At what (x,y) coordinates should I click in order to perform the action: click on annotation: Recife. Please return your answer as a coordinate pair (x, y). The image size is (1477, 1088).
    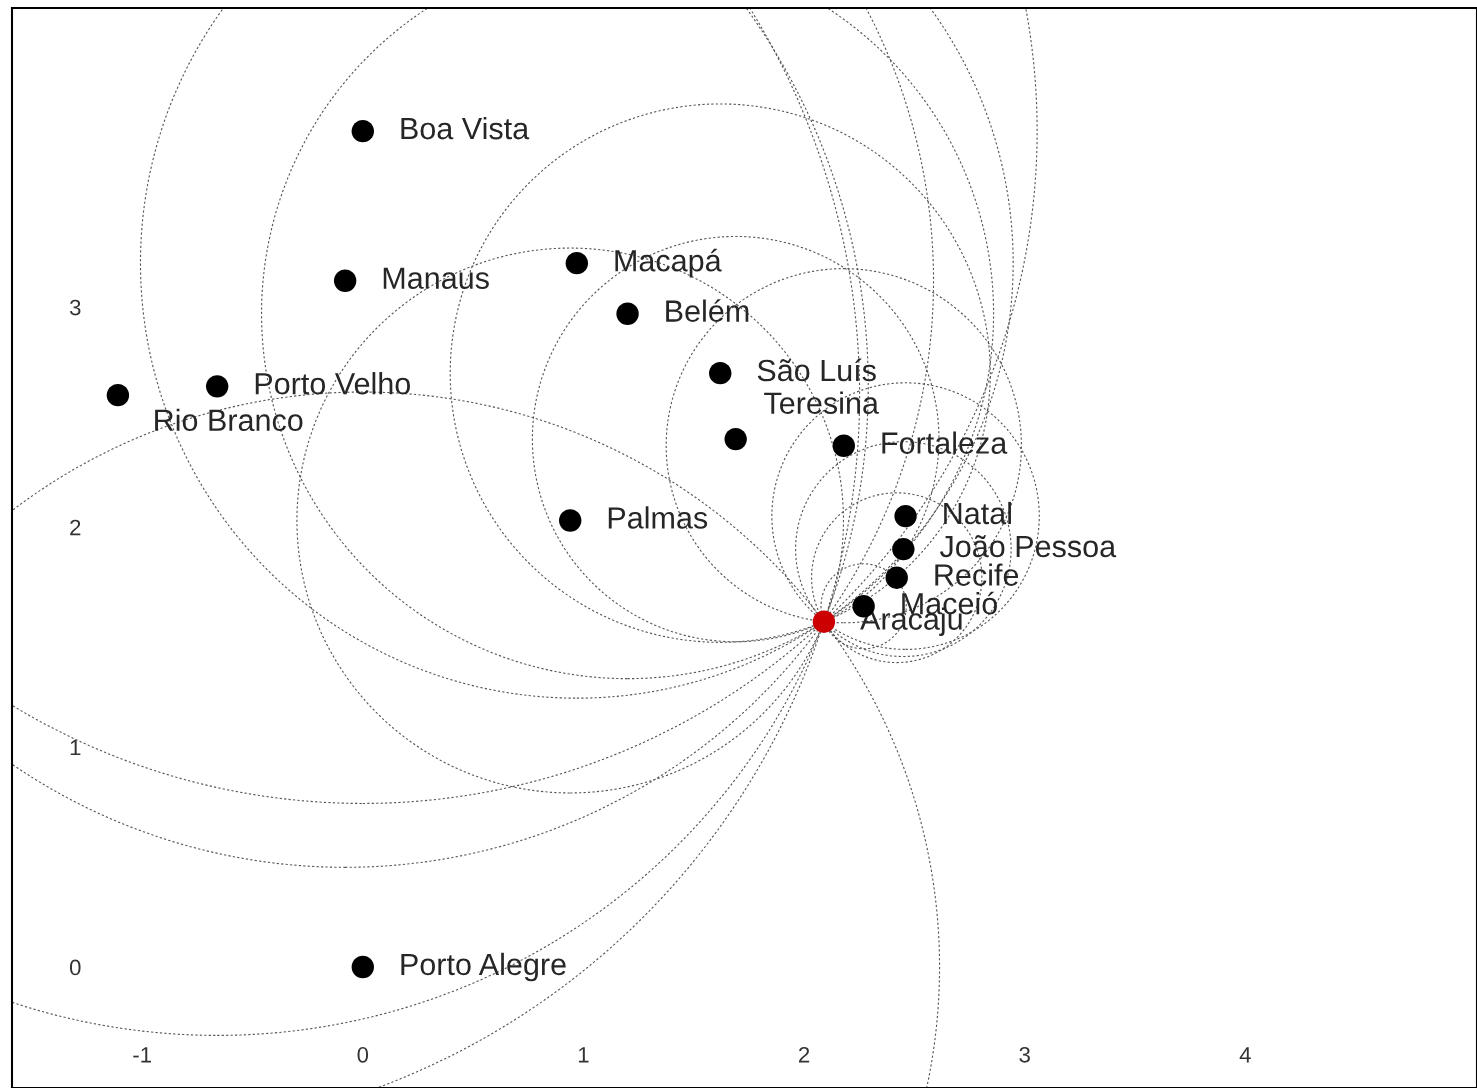
    Looking at the image, I should click on (977, 574).